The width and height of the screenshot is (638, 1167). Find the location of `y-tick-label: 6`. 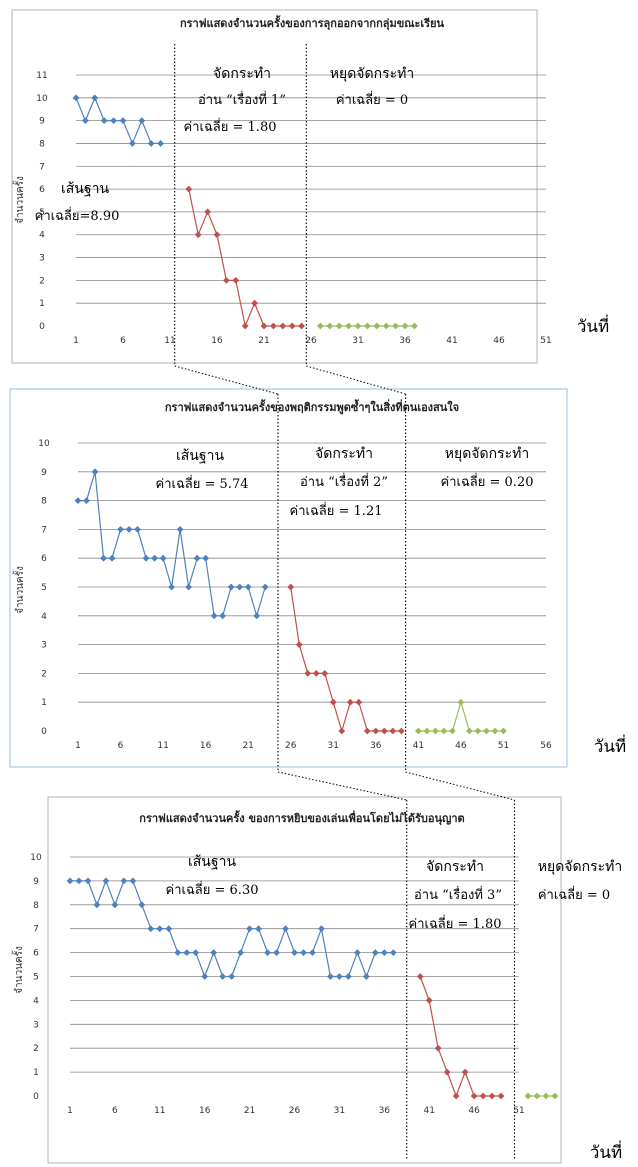

y-tick-label: 6 is located at coordinates (42, 190).